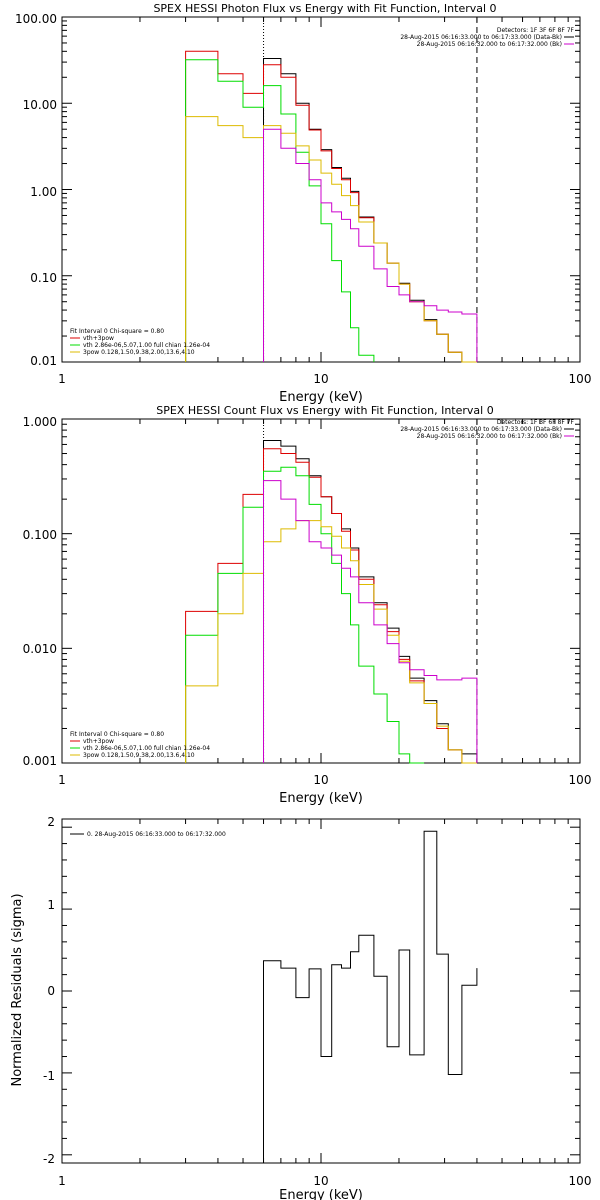 This screenshot has width=600, height=1200. What do you see at coordinates (139, 352) in the screenshot?
I see `panel1-legend-3pow: 3pow 0.128,1.50,9.38,2.00,13.6,4.10` at bounding box center [139, 352].